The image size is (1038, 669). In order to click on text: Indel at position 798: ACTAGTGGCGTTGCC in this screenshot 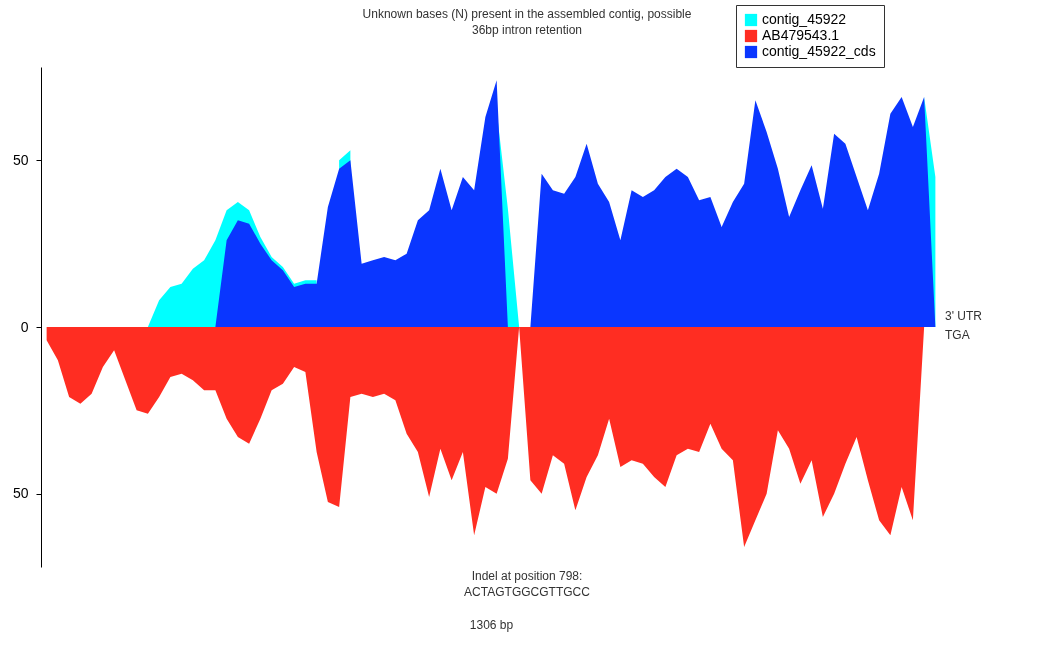, I will do `click(527, 584)`.